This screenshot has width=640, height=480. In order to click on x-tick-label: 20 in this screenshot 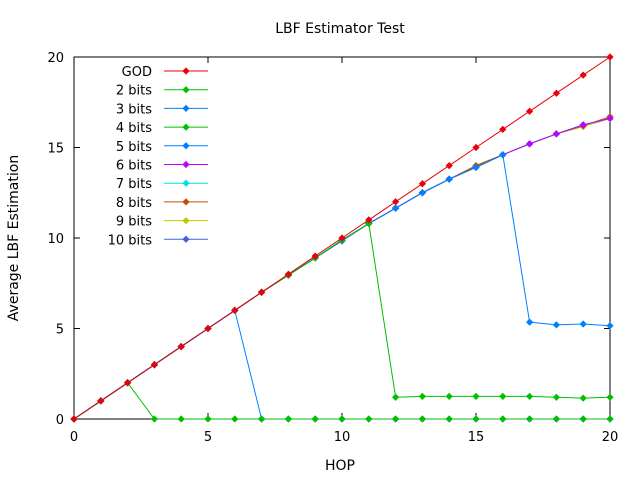, I will do `click(610, 437)`.